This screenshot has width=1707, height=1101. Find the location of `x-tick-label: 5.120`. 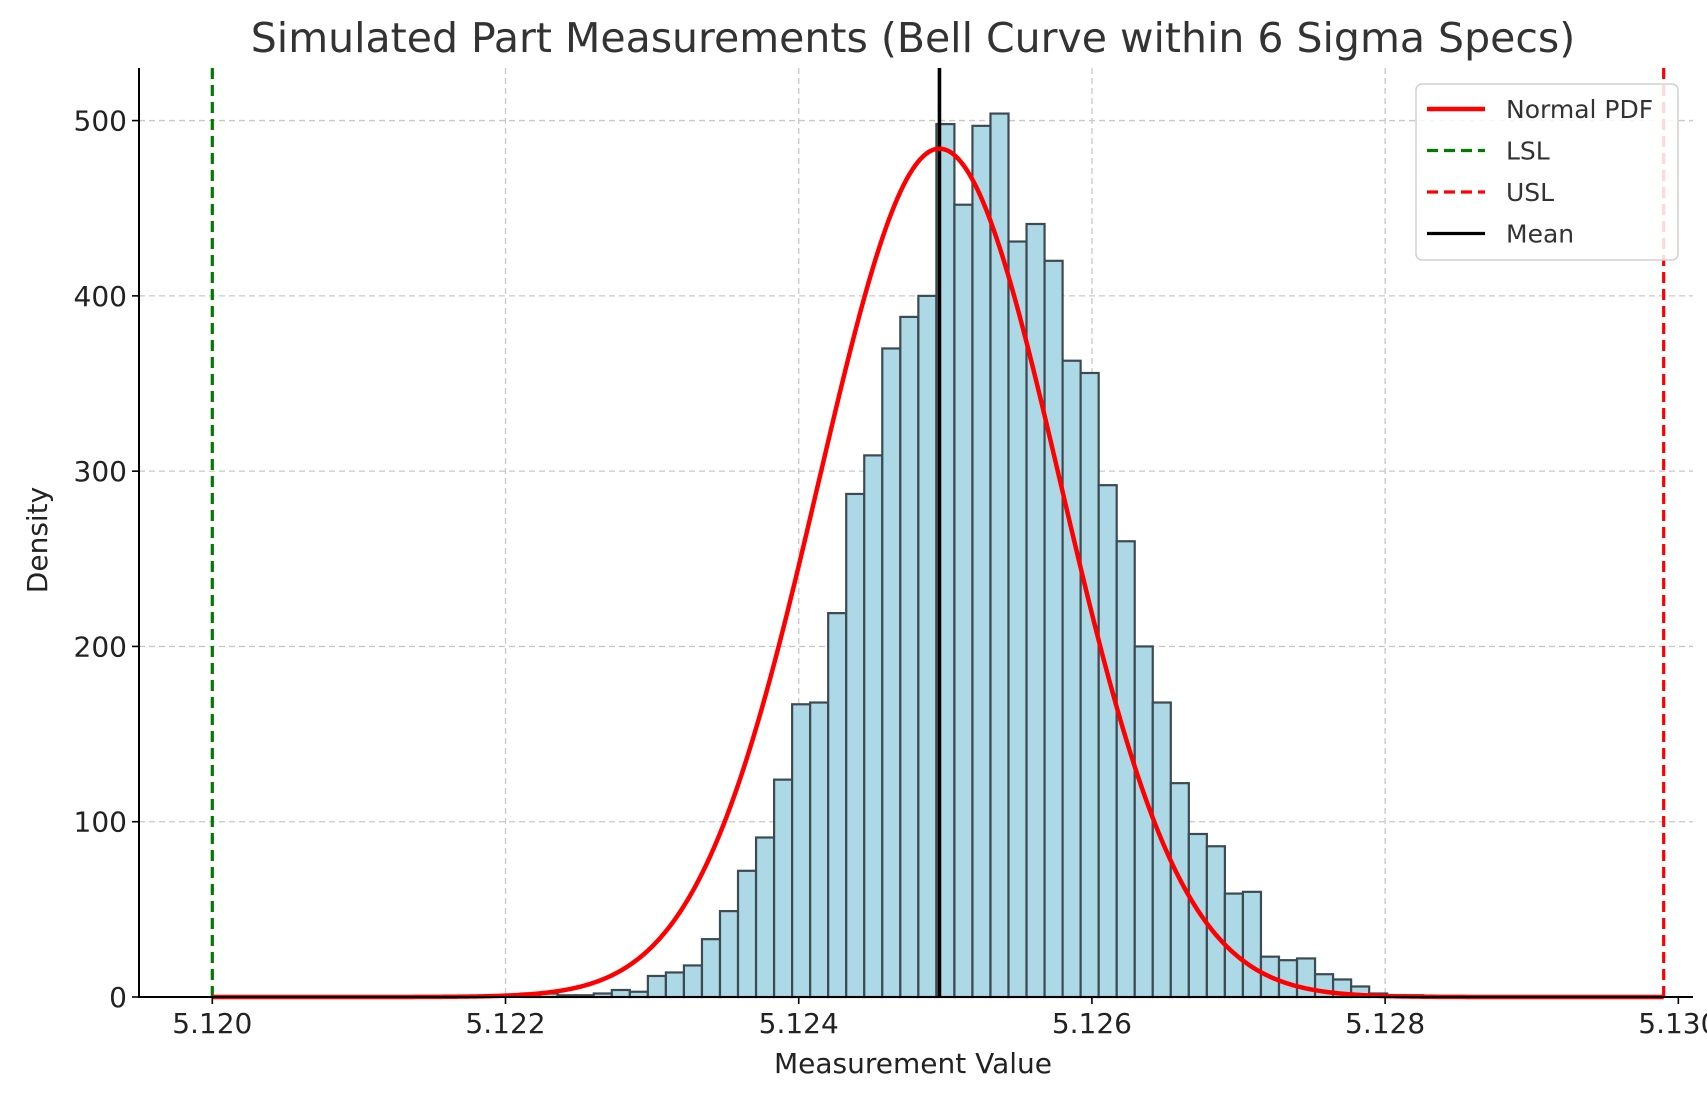

x-tick-label: 5.120 is located at coordinates (212, 1023).